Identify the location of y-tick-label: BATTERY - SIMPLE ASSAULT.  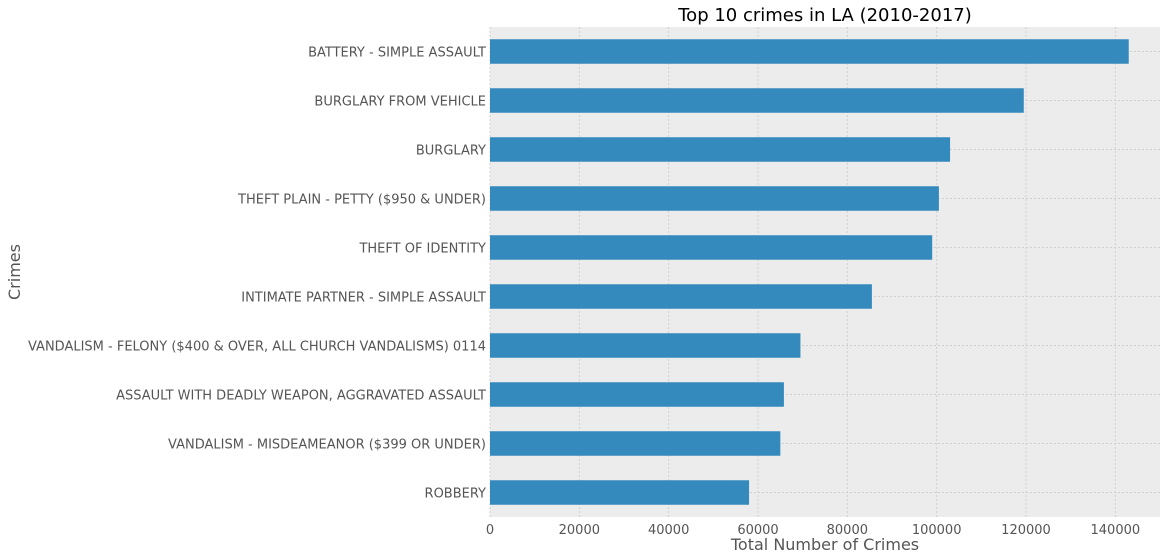
(397, 53).